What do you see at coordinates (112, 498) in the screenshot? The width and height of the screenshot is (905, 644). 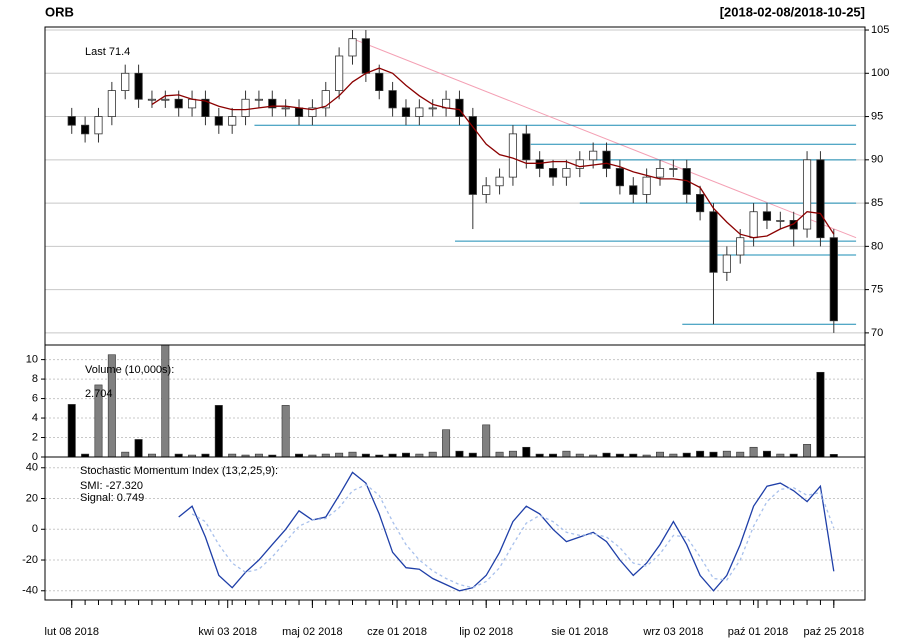 I see `legend-entry: Signal: 0.749` at bounding box center [112, 498].